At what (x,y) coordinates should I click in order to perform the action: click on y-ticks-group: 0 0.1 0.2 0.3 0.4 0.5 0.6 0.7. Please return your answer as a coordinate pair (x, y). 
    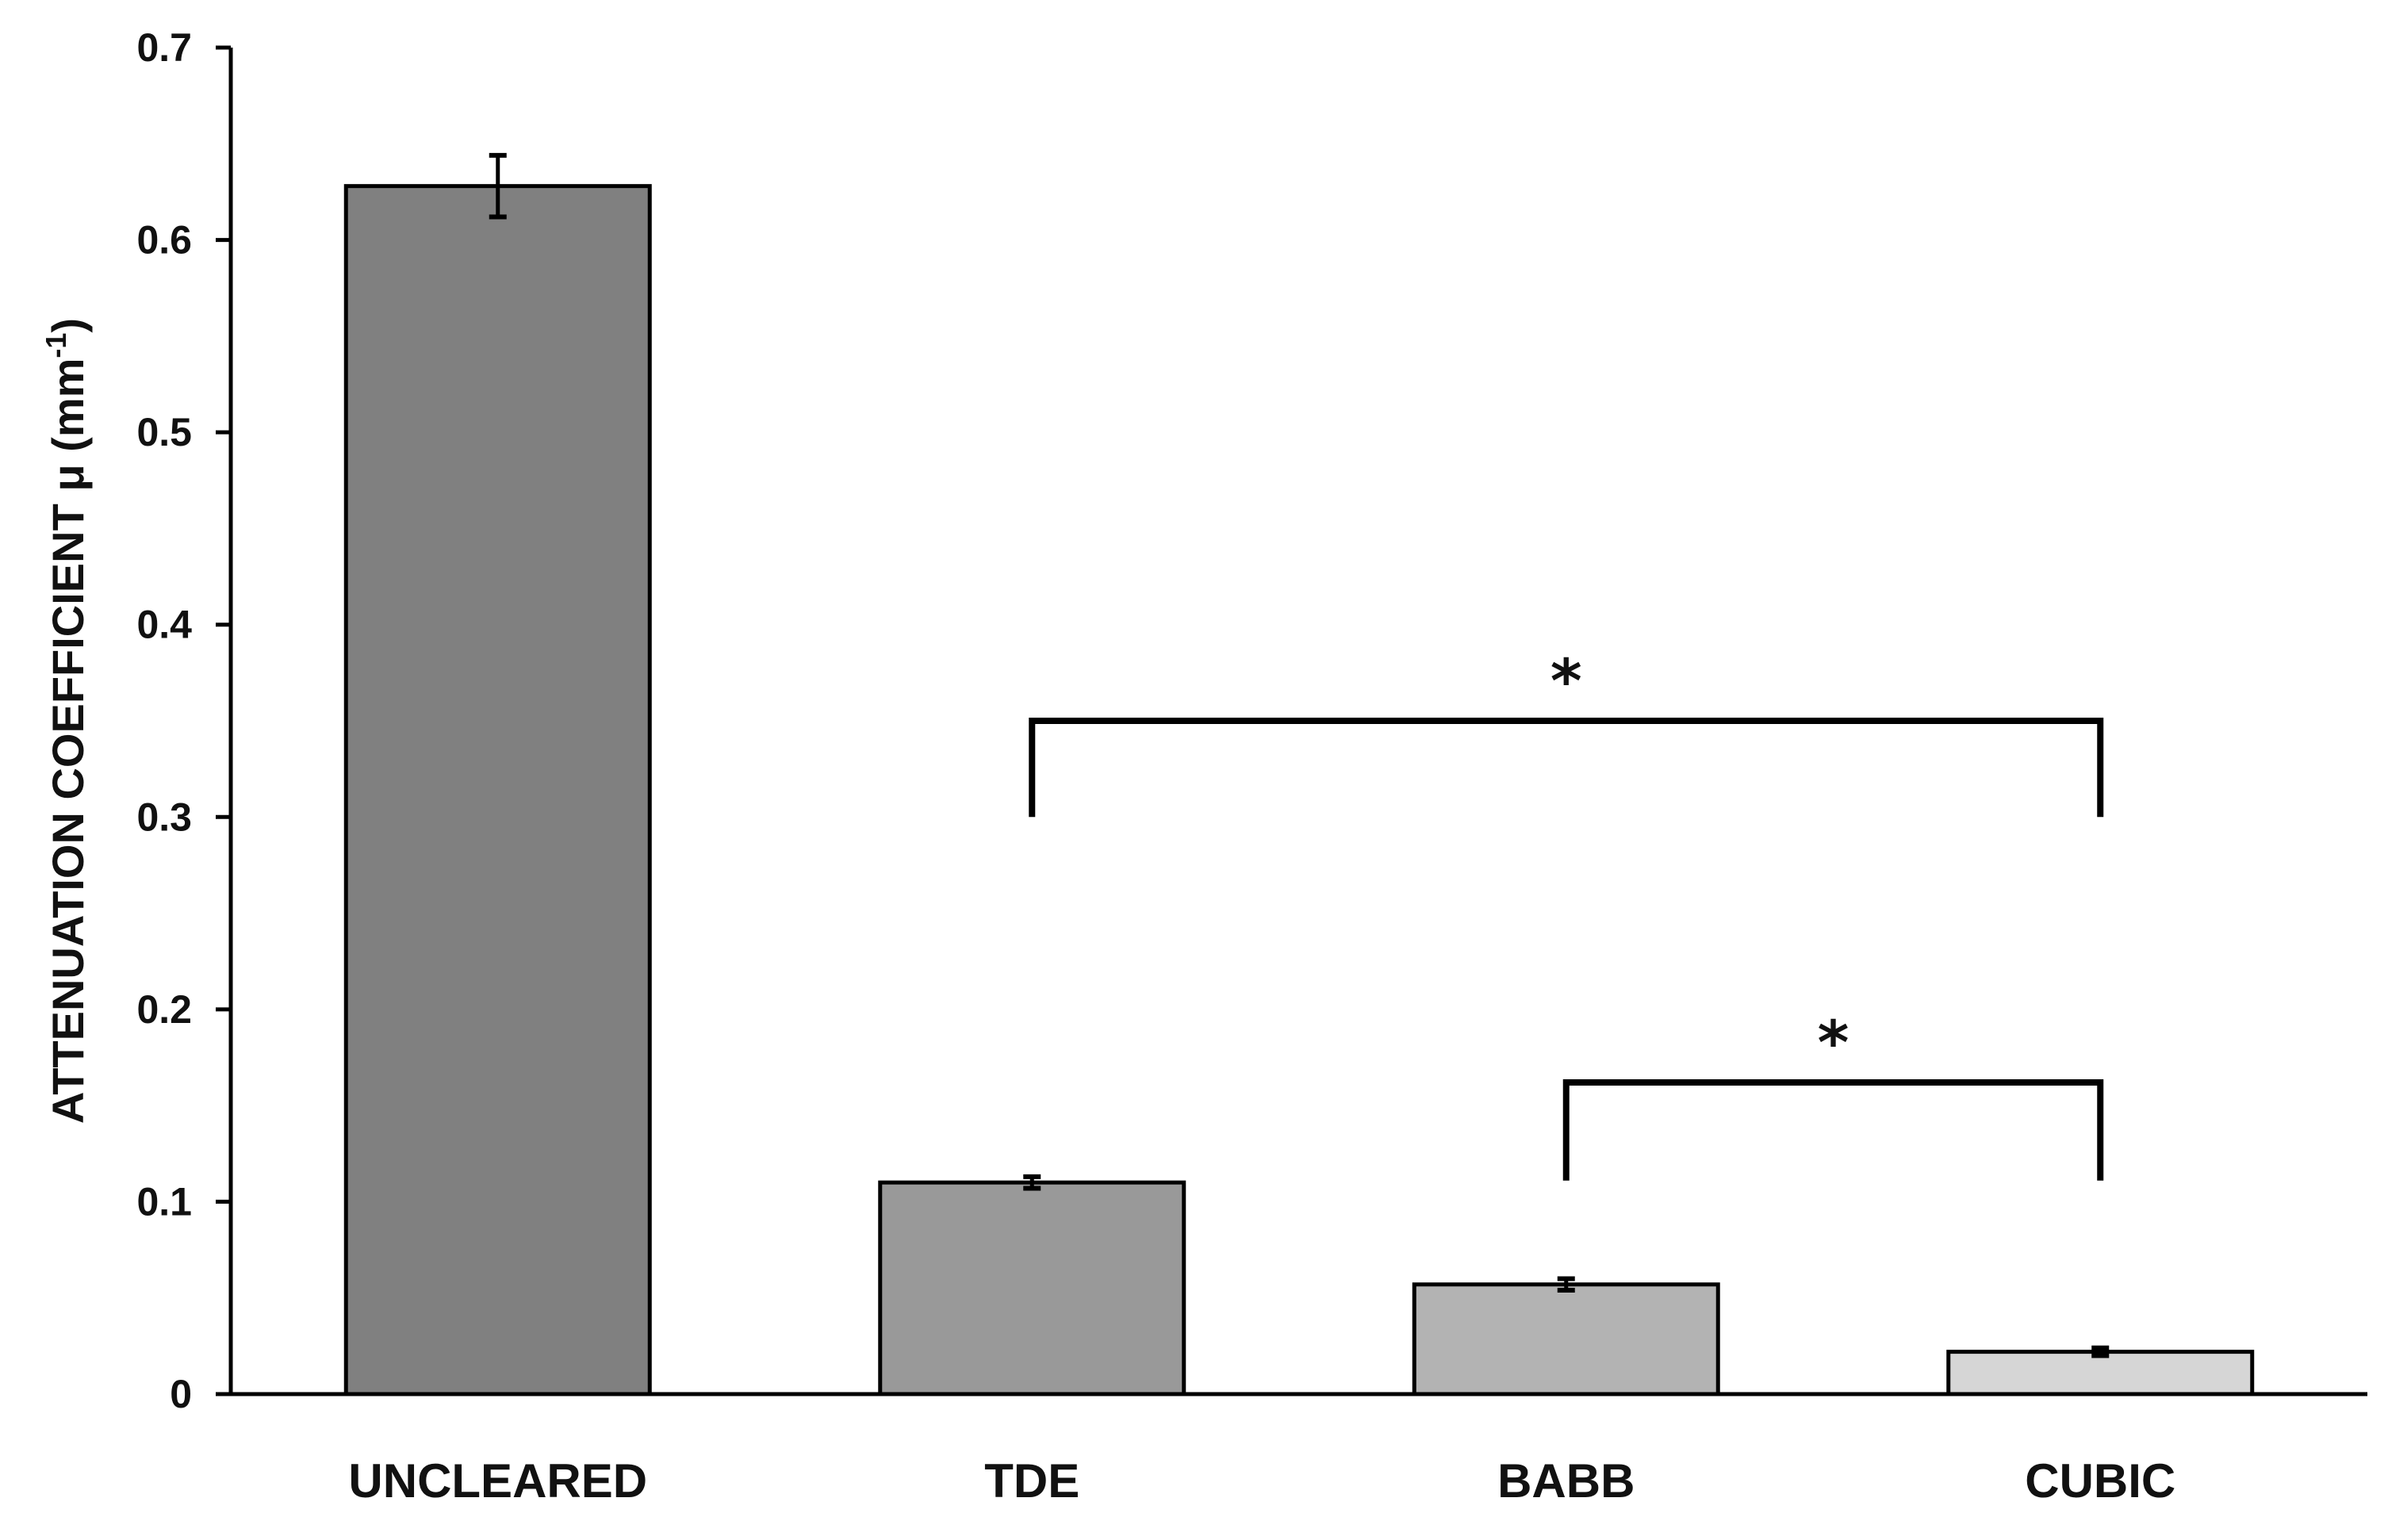
    Looking at the image, I should click on (183, 720).